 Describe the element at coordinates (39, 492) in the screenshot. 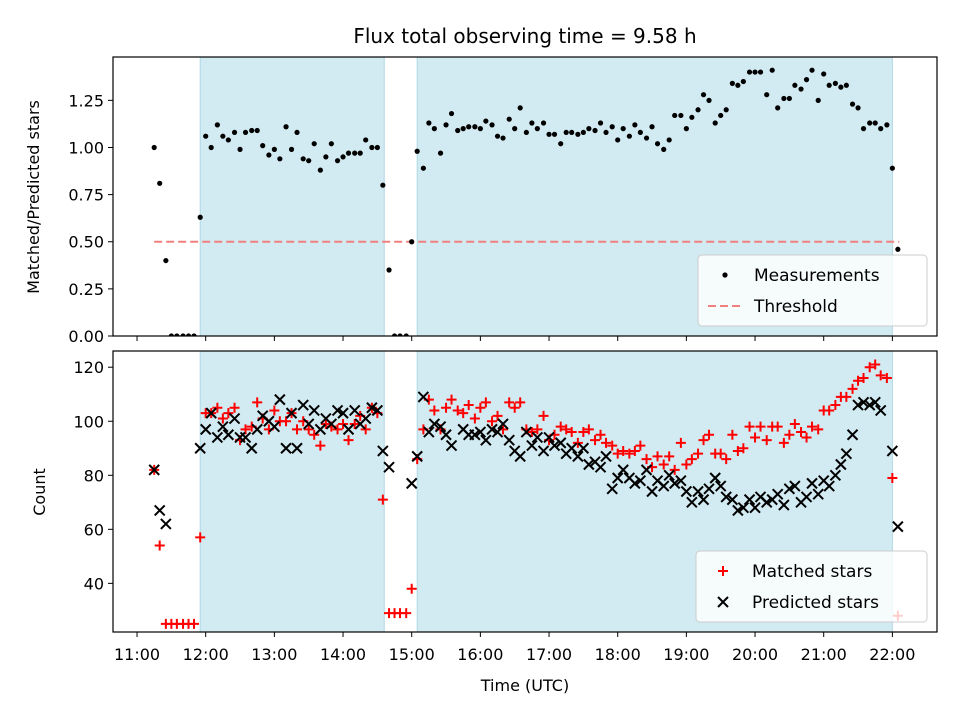

I see `bottom-y-axis-label: Count` at that location.